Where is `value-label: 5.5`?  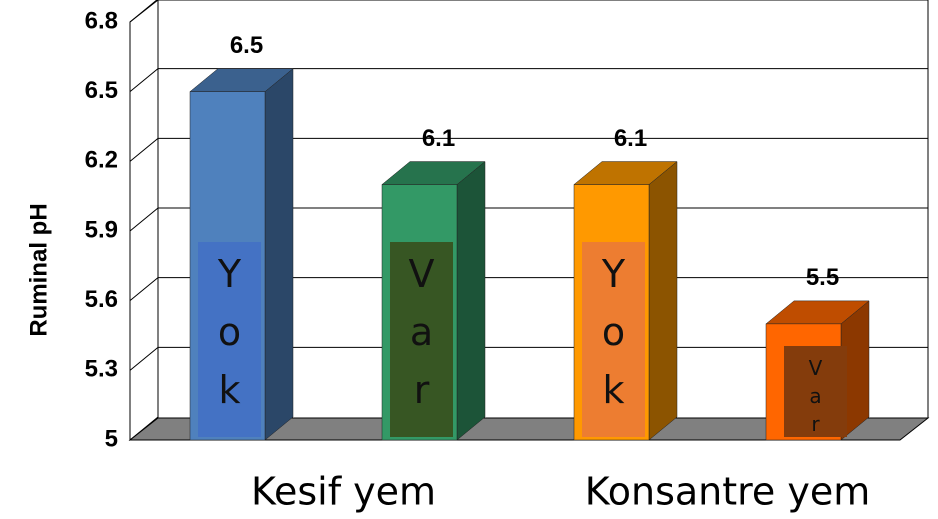 value-label: 5.5 is located at coordinates (822, 277).